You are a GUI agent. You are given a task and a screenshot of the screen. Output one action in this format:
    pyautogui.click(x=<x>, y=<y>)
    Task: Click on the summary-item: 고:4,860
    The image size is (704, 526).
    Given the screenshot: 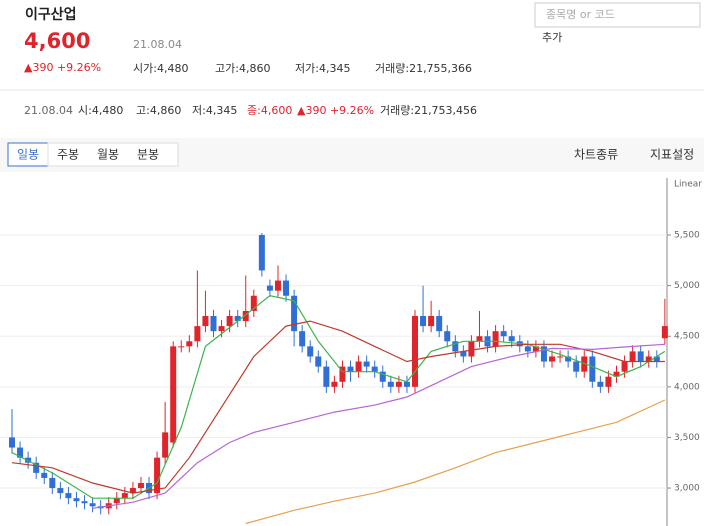 What is the action you would take?
    pyautogui.click(x=158, y=110)
    